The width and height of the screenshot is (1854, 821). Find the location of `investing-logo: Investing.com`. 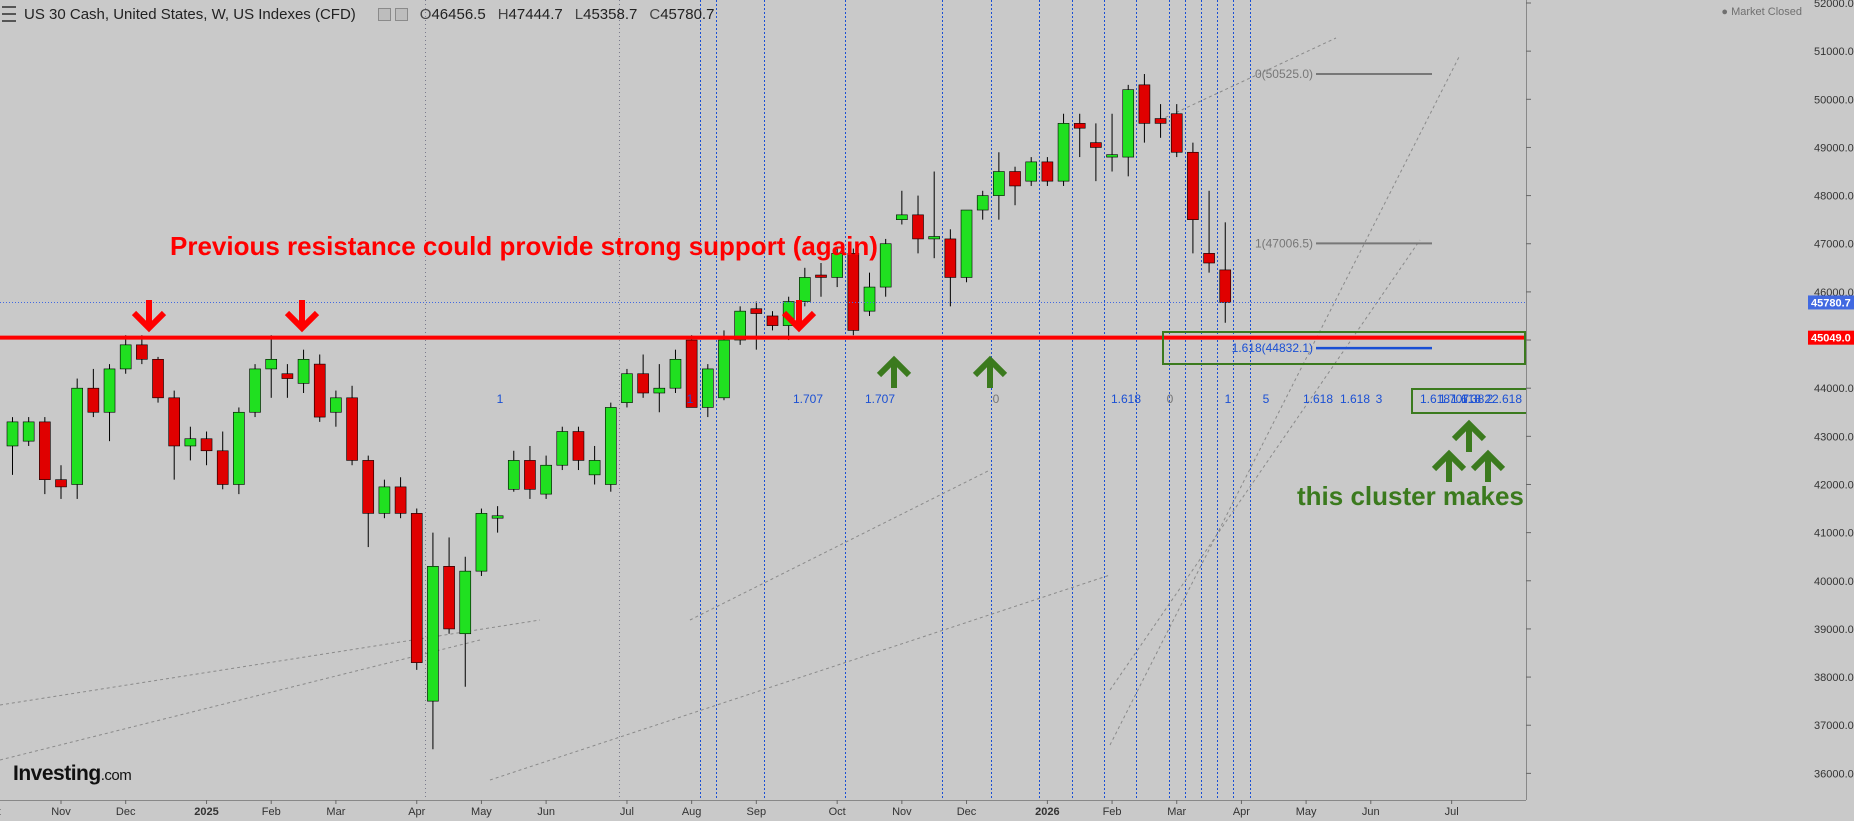

investing-logo: Investing.com is located at coordinates (72, 773).